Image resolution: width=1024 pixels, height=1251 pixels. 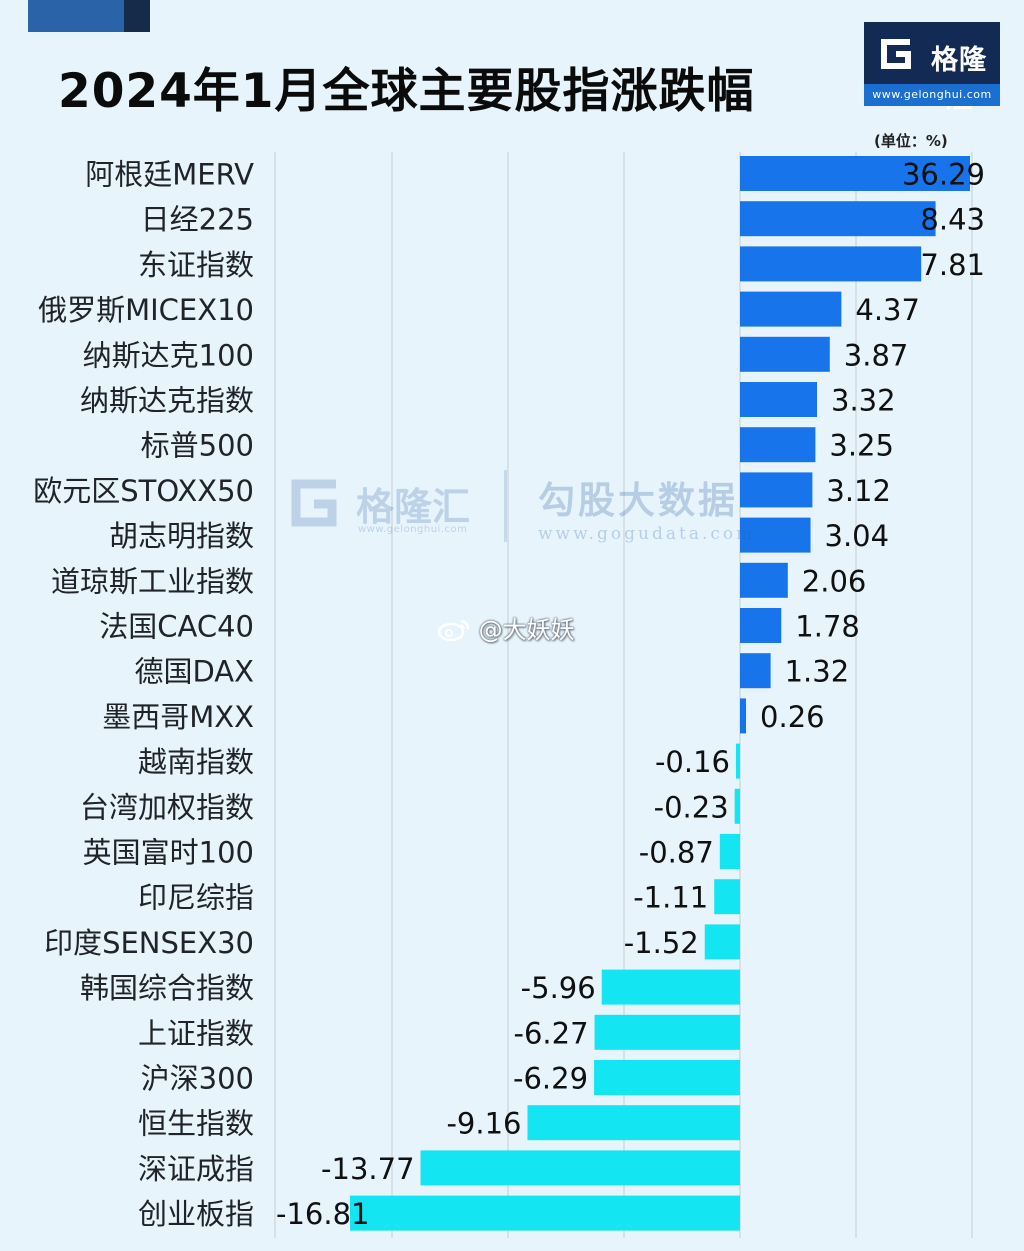 I want to click on value-label: -1.52, so click(x=661, y=943).